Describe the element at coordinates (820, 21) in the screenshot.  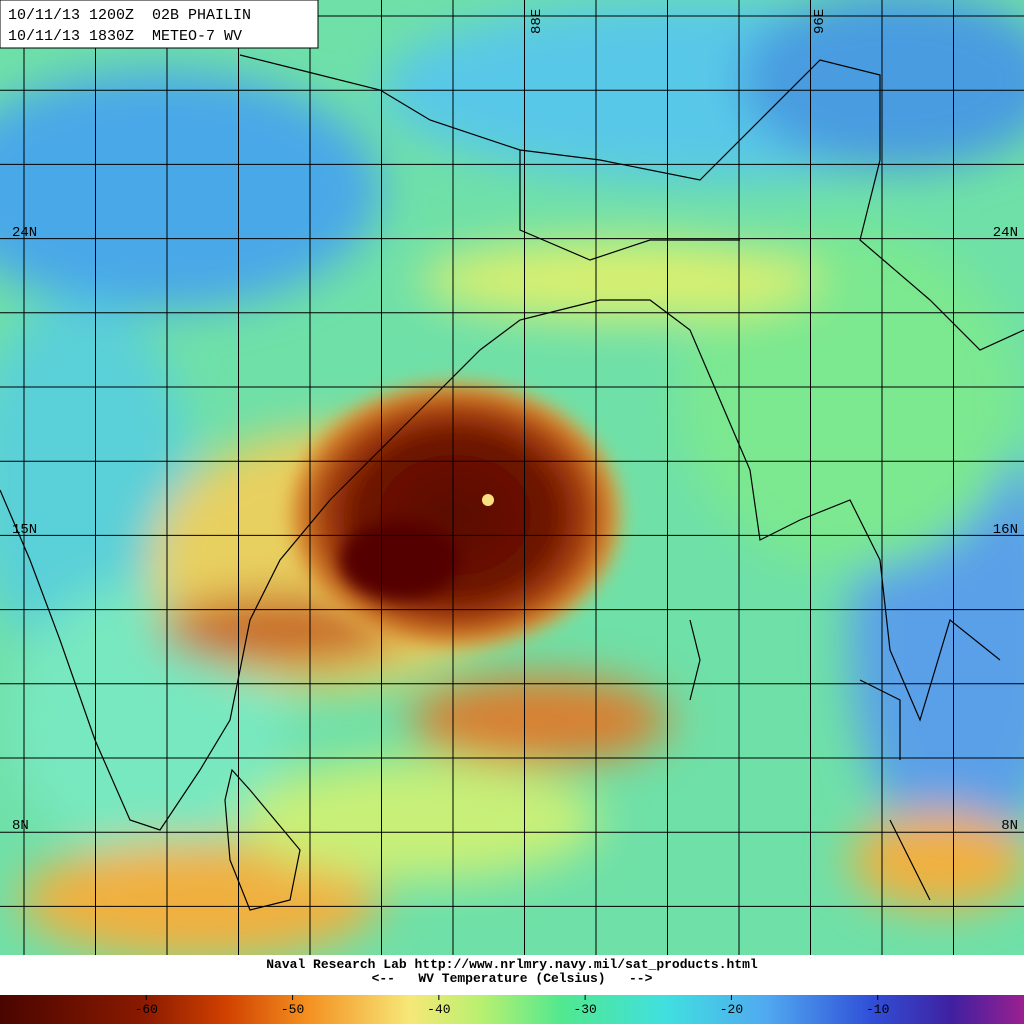
I see `lon-label: 96E` at that location.